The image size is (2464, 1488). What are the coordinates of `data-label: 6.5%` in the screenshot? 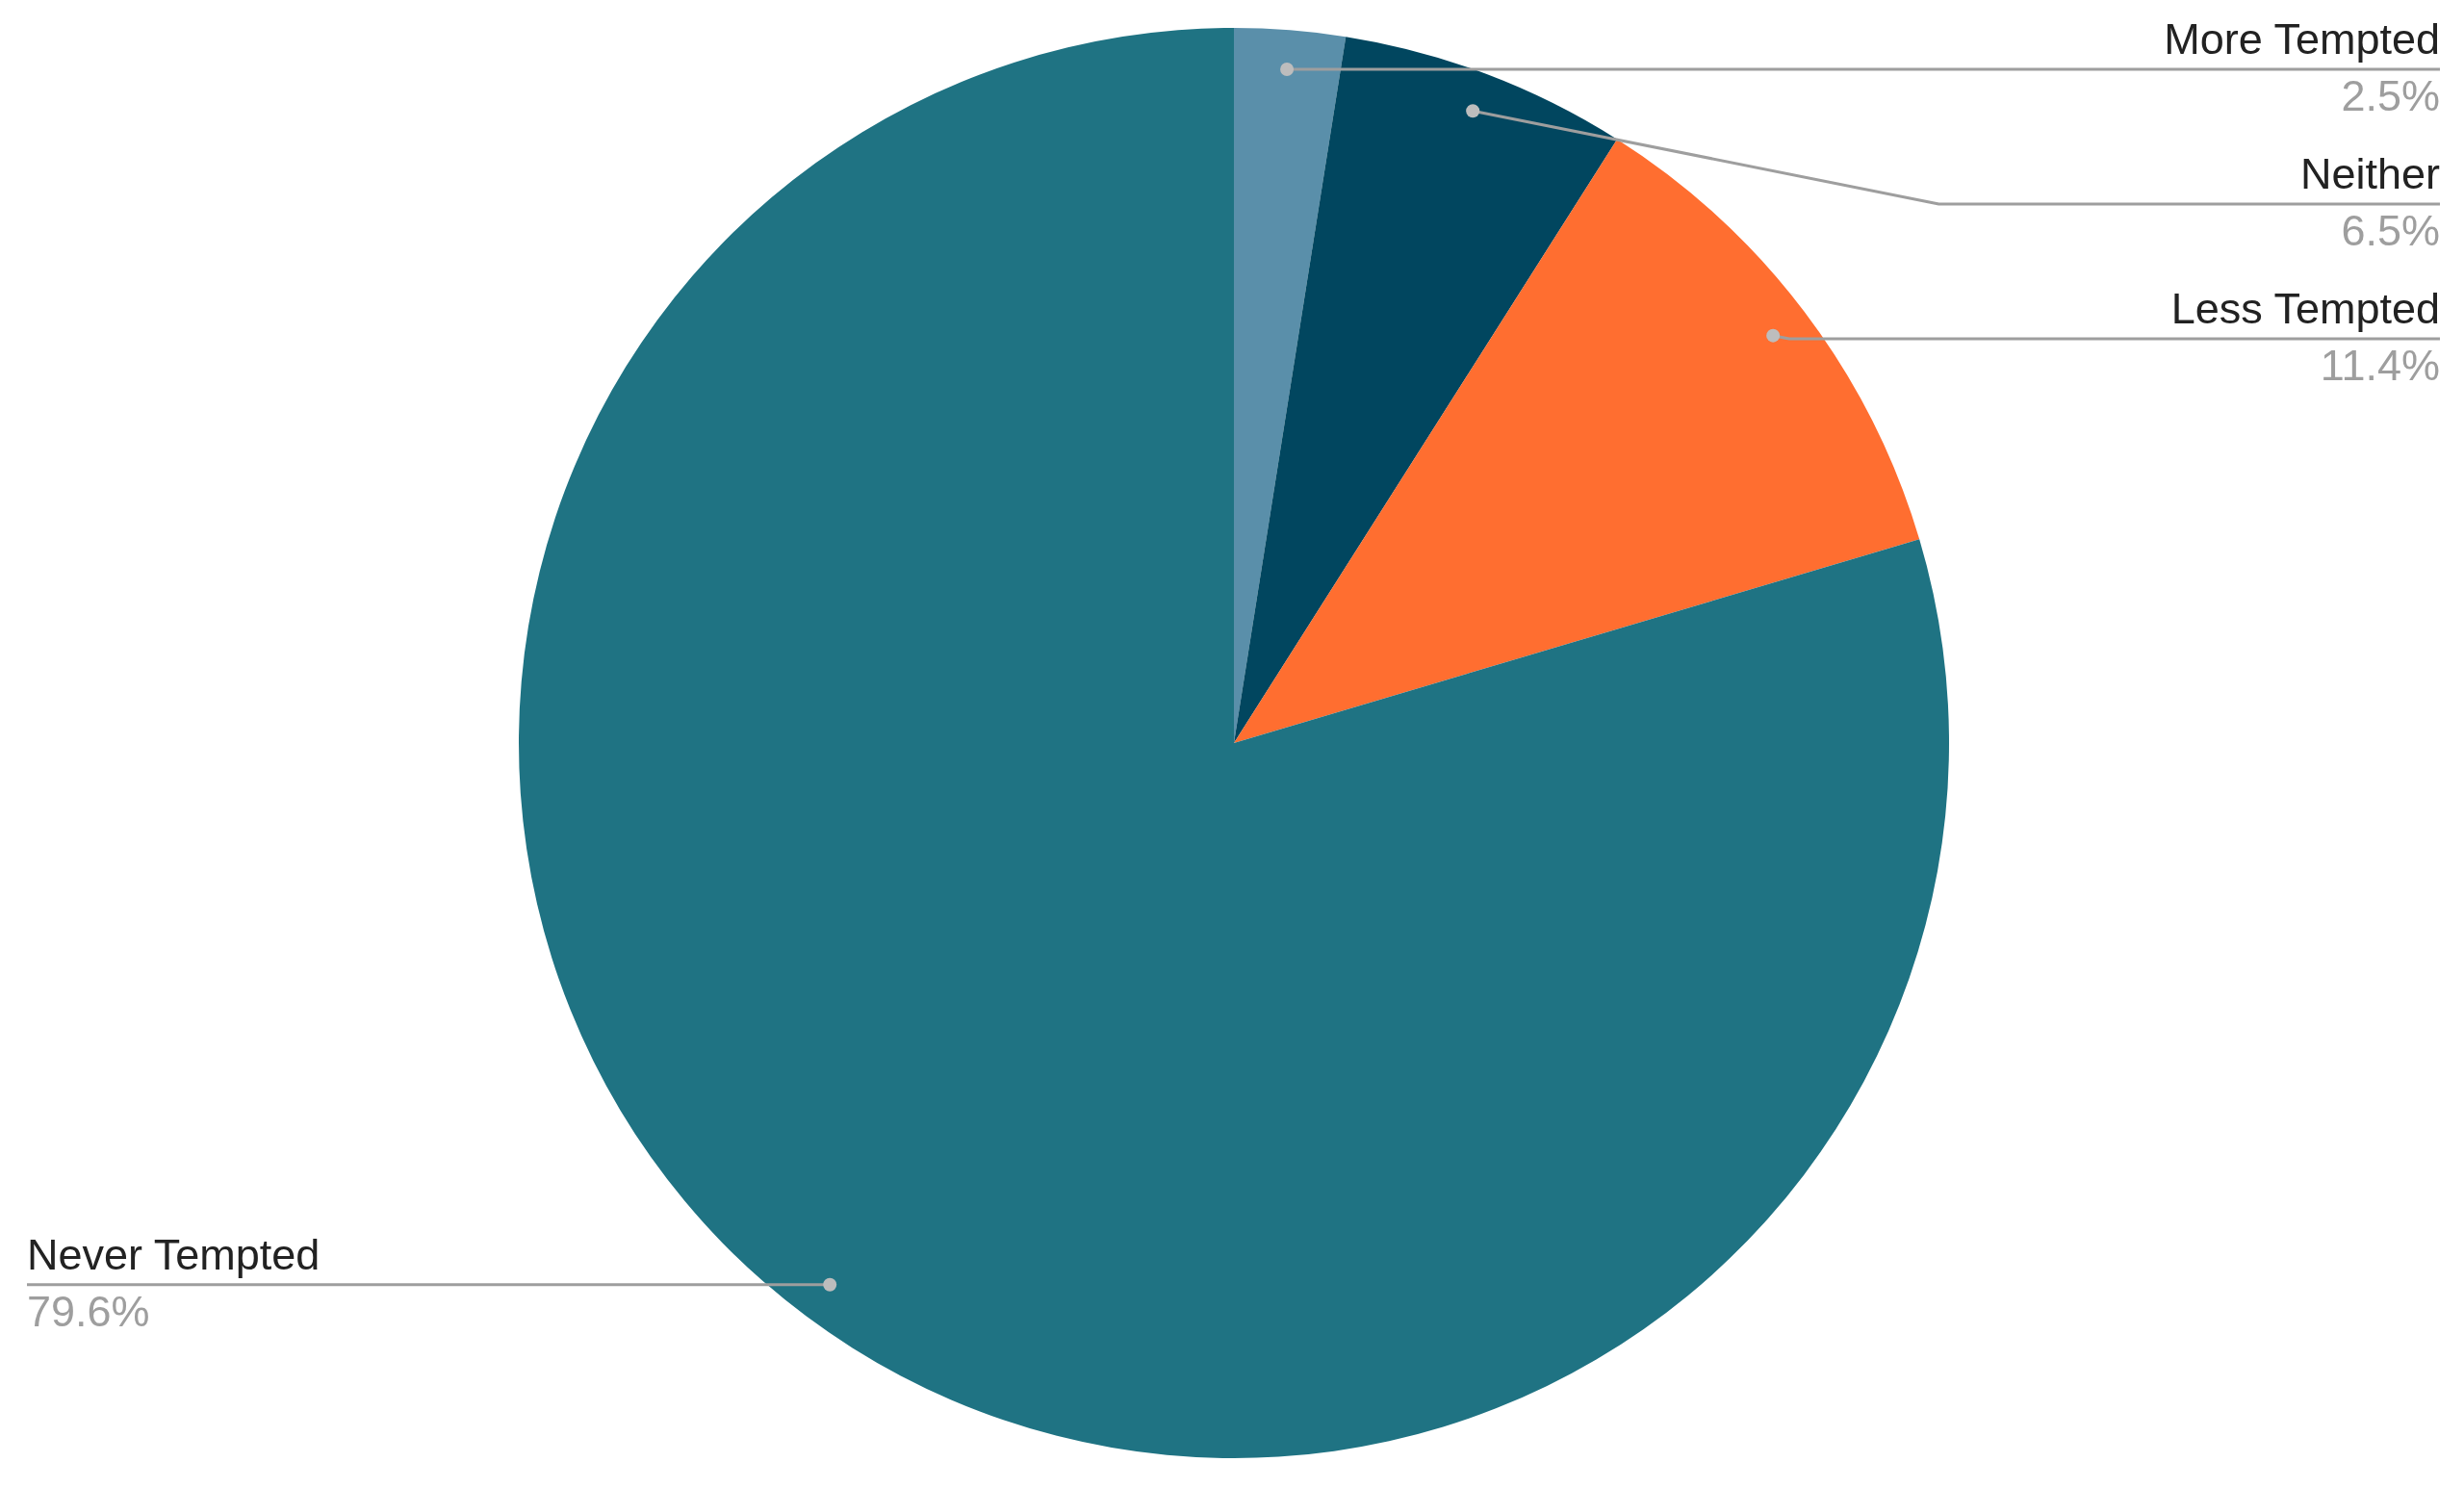 It's located at (2390, 230).